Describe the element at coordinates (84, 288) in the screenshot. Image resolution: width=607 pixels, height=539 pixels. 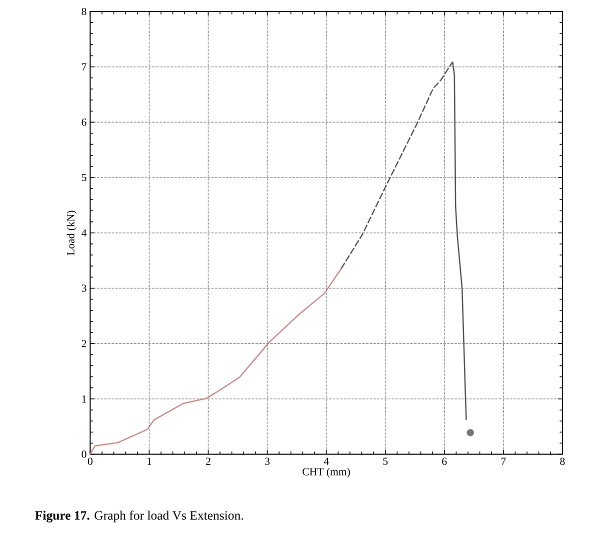
I see `y-tick-label: 3` at that location.